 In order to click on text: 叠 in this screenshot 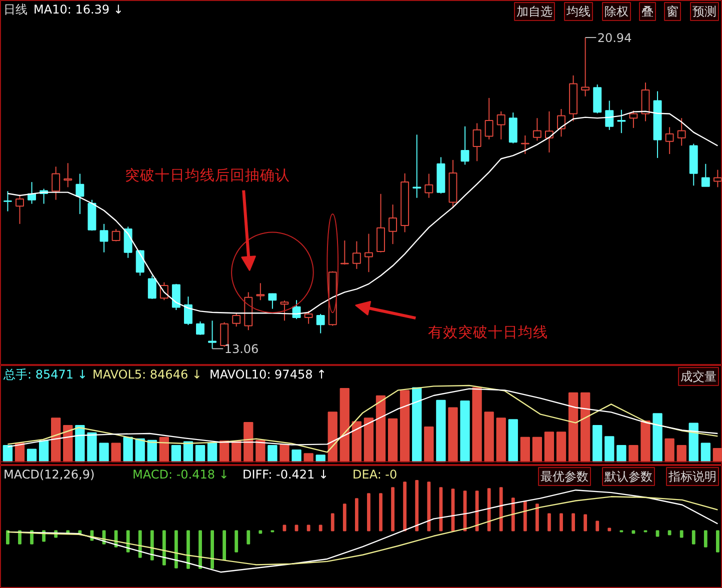, I will do `click(648, 11)`.